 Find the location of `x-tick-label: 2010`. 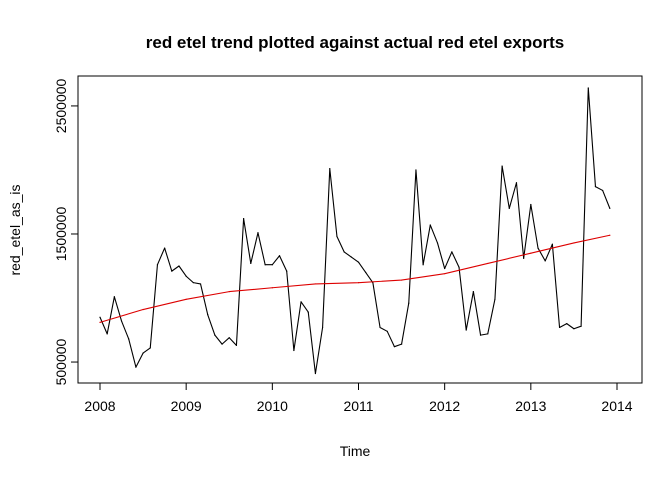

x-tick-label: 2010 is located at coordinates (272, 406).